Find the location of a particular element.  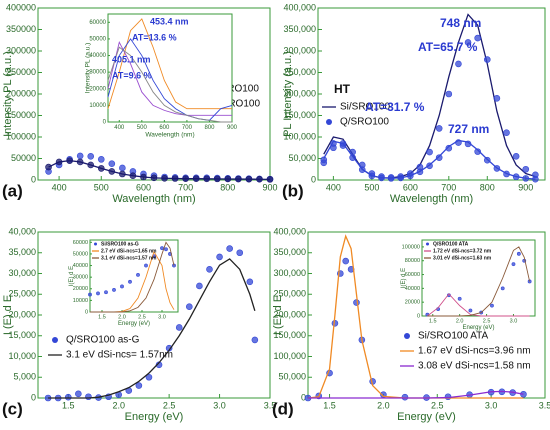

legend-label: 1.72 eV dSi-ncs=3.72 nm is located at coordinates (462, 251).